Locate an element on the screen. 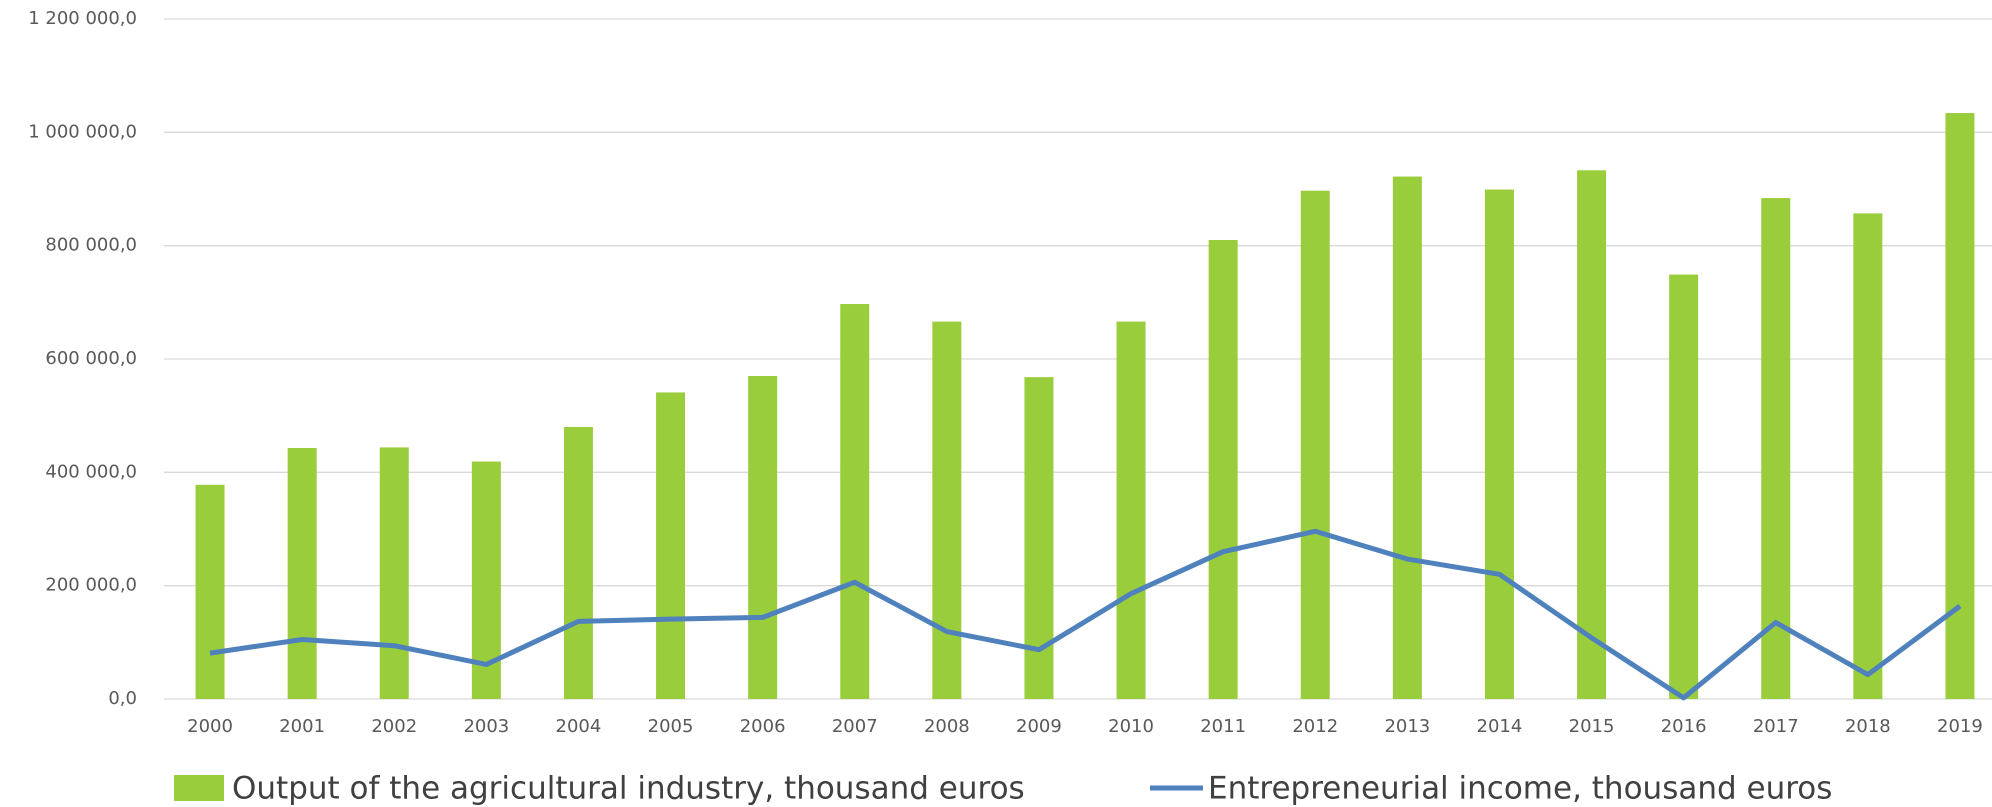 This screenshot has width=1992, height=807. y-tick-label: 800 000,0 is located at coordinates (91, 245).